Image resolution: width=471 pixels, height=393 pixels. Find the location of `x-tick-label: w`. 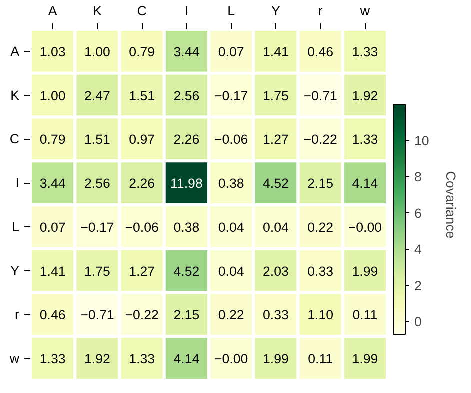

x-tick-label: w is located at coordinates (364, 11).